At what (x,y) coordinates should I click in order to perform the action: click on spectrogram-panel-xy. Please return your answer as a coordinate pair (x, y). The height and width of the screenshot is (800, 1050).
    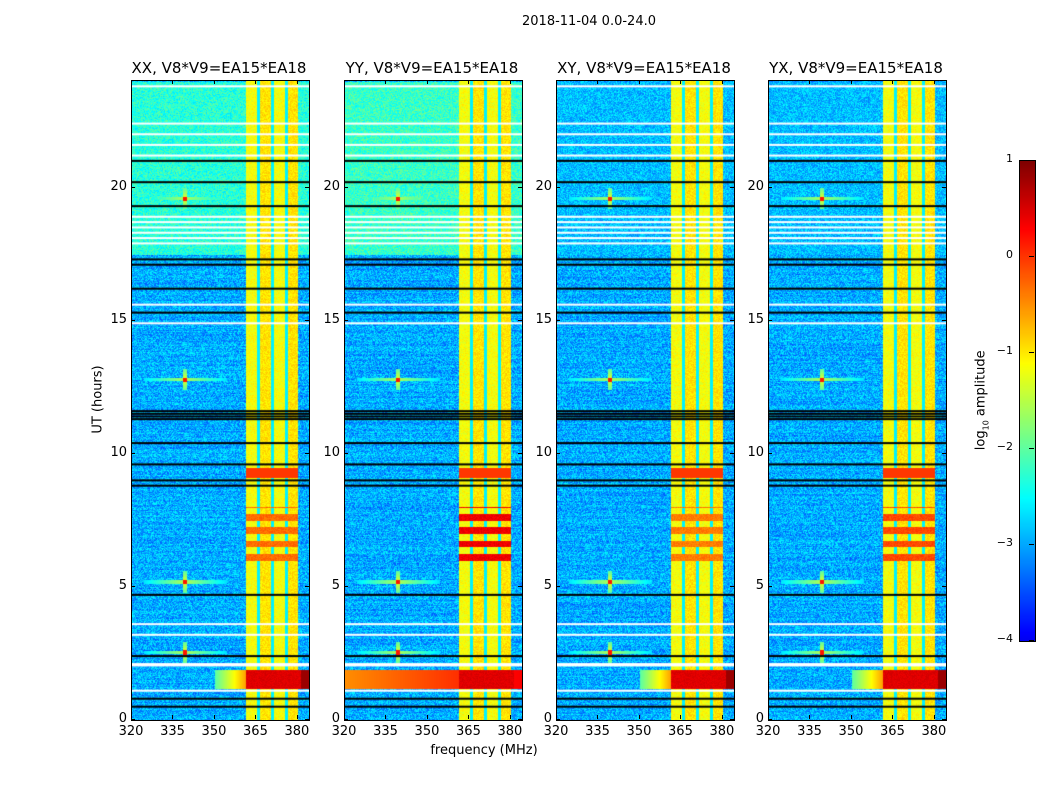
    Looking at the image, I should click on (645, 400).